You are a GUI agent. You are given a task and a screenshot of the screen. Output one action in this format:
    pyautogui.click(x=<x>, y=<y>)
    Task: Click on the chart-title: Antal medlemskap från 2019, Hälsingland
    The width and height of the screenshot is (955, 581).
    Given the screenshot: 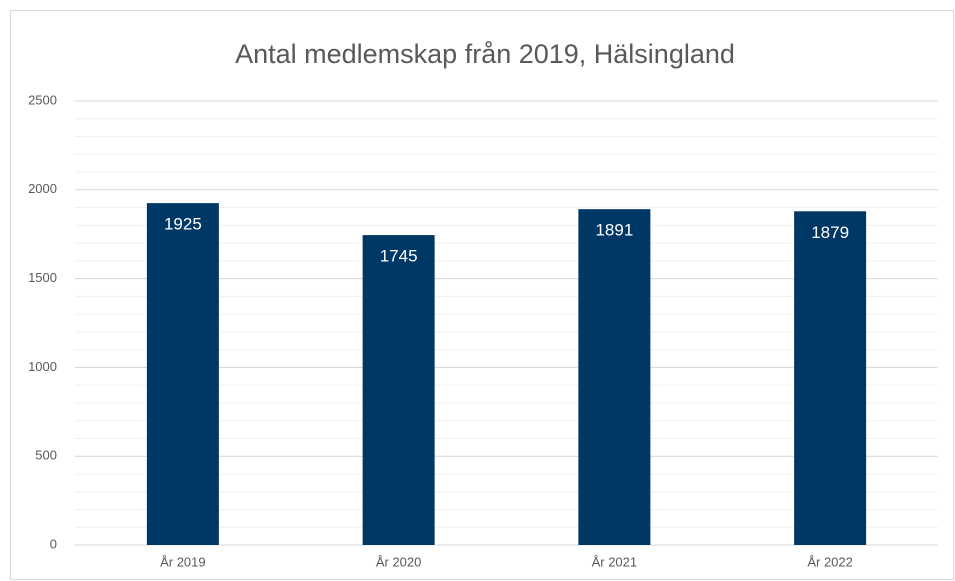 What is the action you would take?
    pyautogui.click(x=485, y=54)
    